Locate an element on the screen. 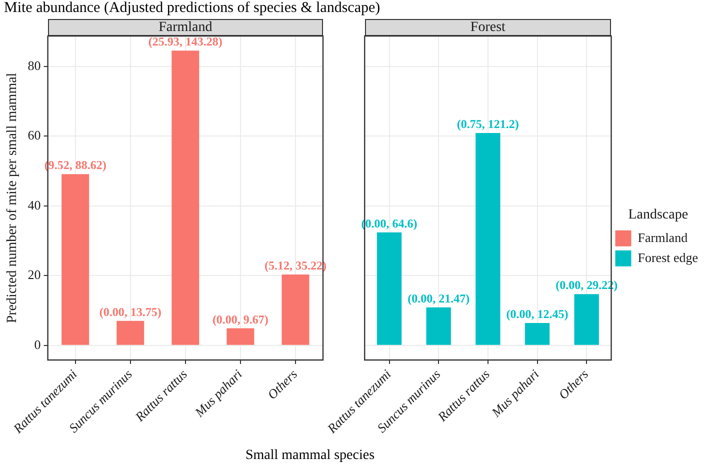 The width and height of the screenshot is (709, 470). y-tick-label: 0 is located at coordinates (37, 344).